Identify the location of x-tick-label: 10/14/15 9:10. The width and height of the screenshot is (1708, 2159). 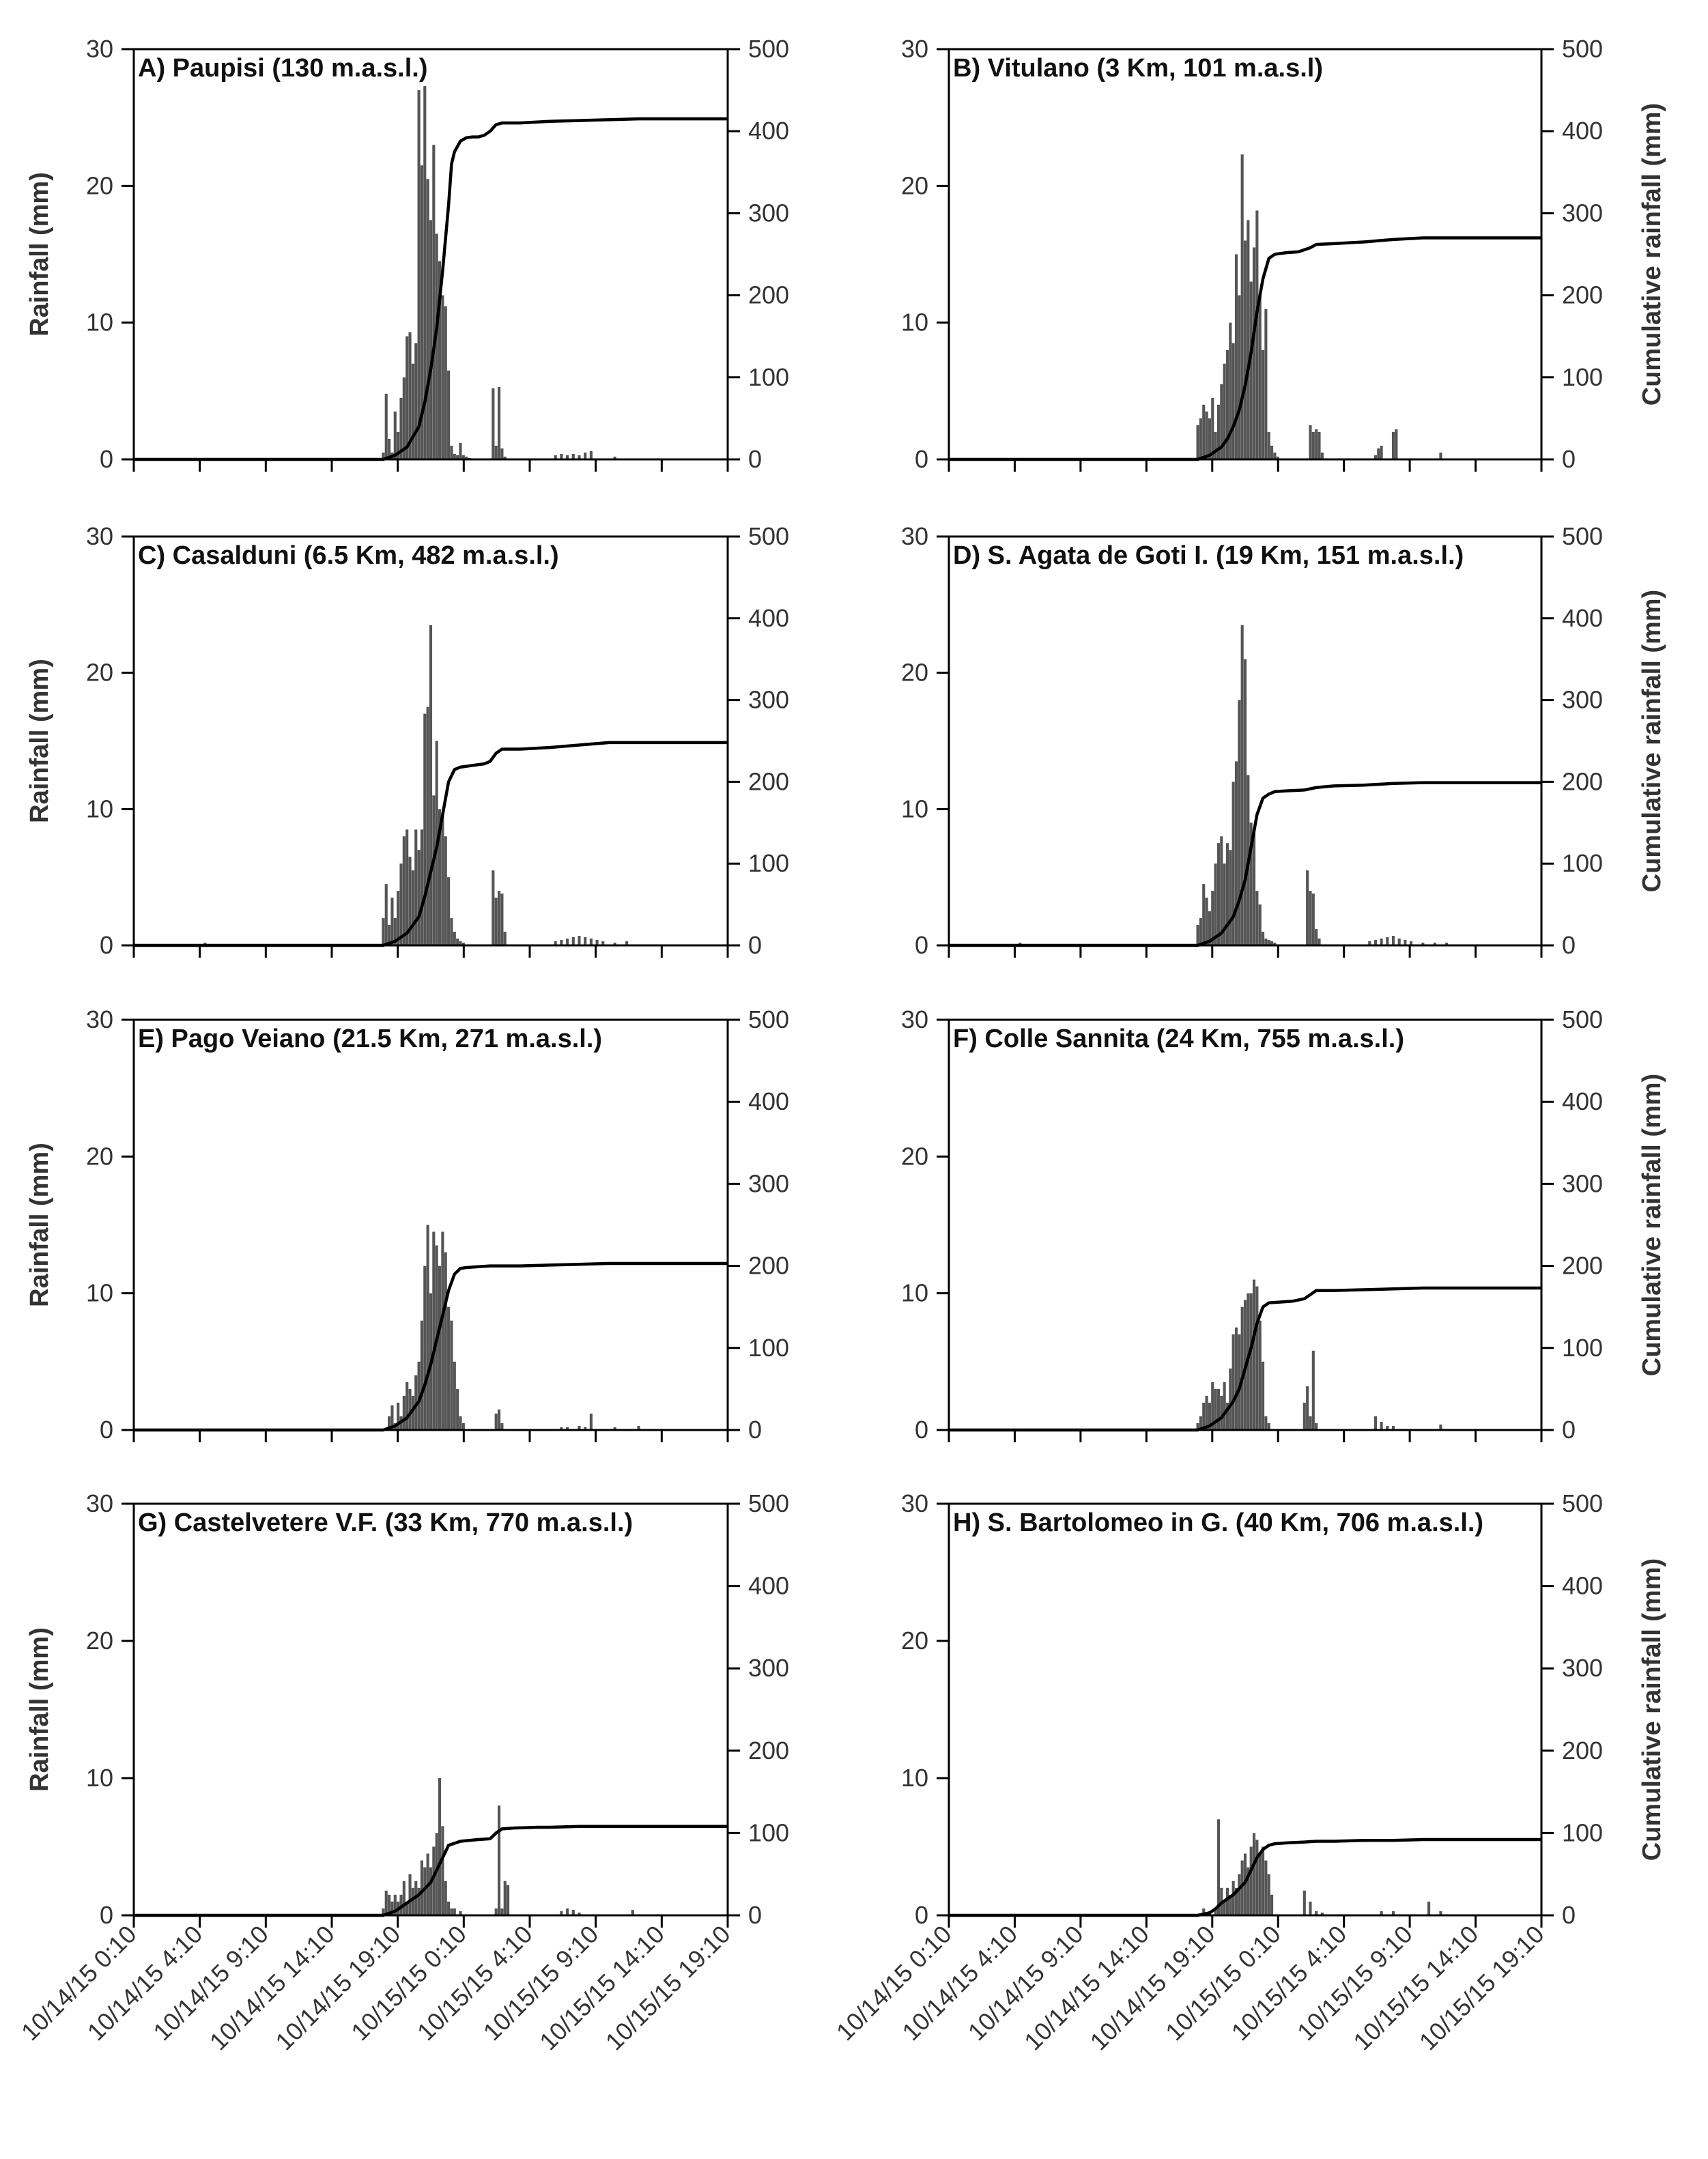
(1026, 1983).